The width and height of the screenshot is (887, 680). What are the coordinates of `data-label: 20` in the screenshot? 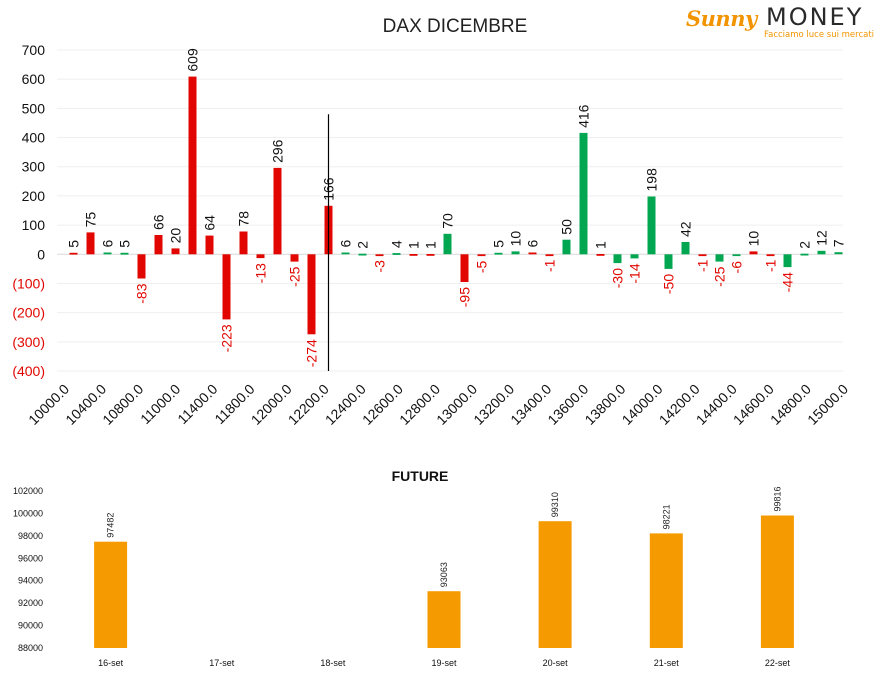 It's located at (176, 236).